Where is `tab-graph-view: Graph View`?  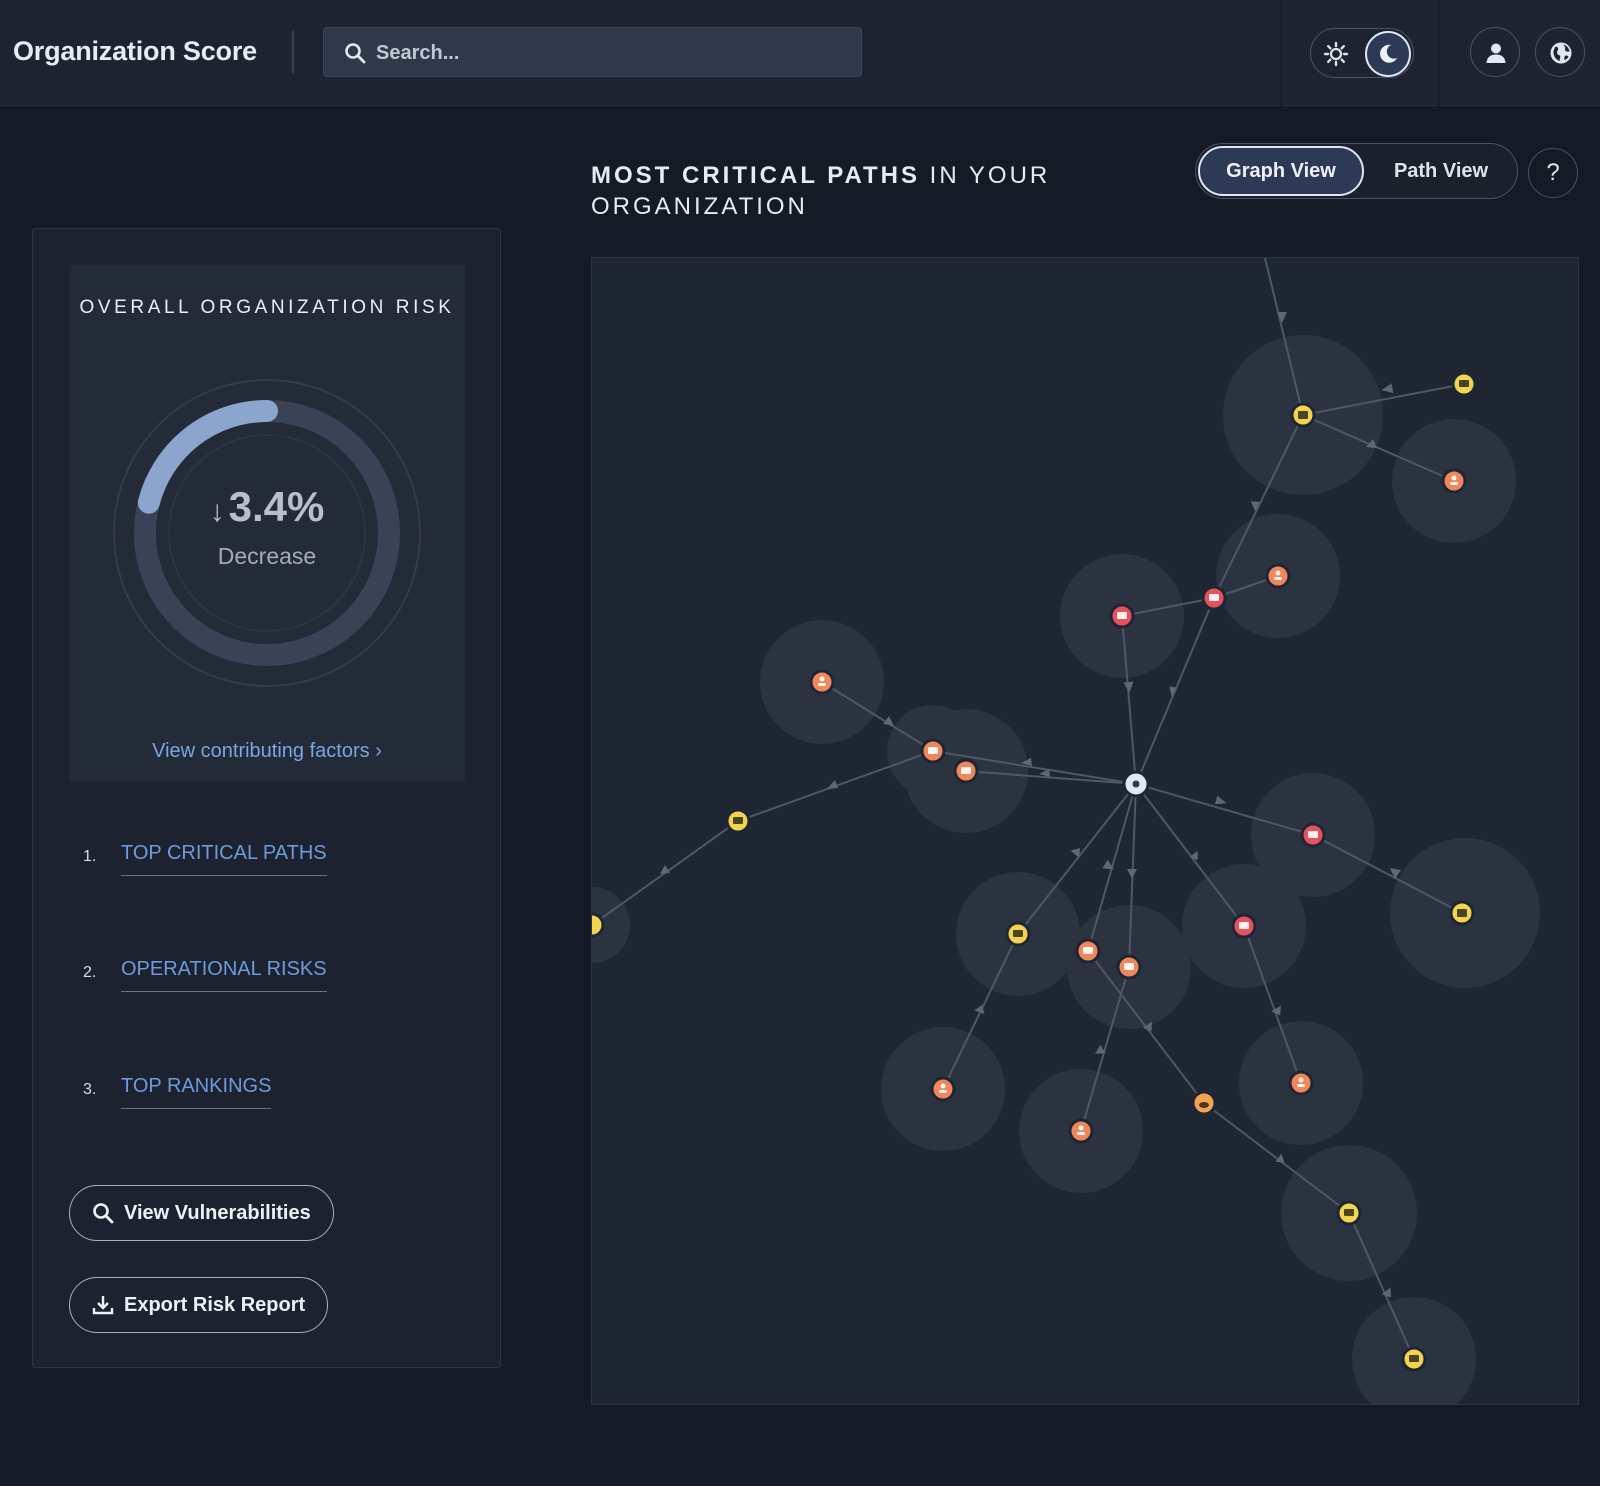 tab-graph-view: Graph View is located at coordinates (1281, 171).